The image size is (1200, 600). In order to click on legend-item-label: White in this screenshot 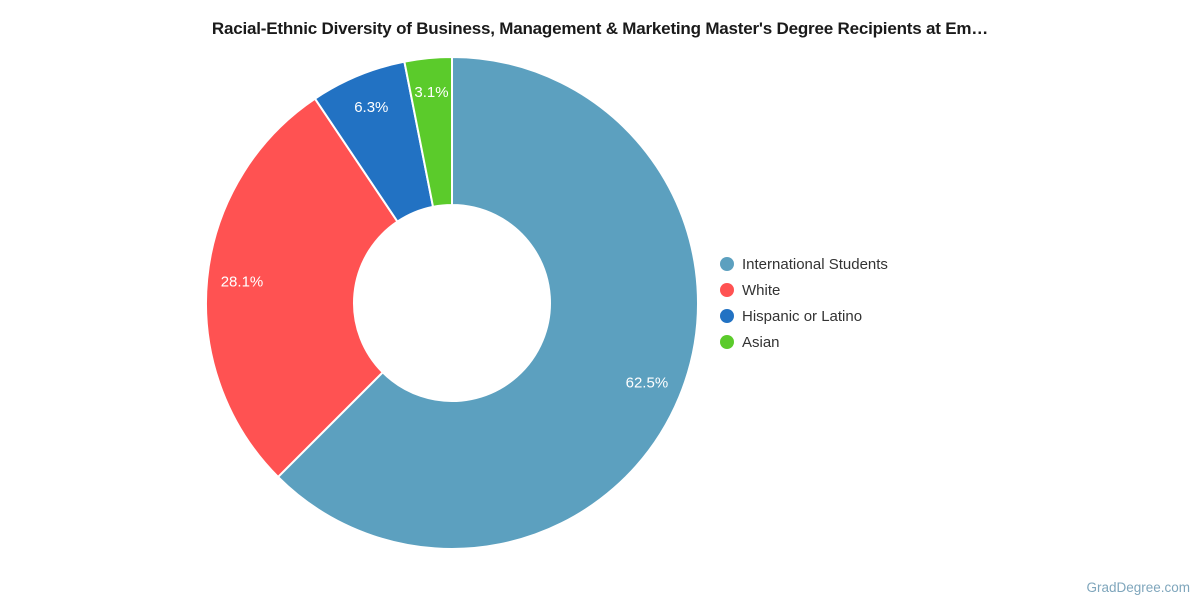, I will do `click(761, 290)`.